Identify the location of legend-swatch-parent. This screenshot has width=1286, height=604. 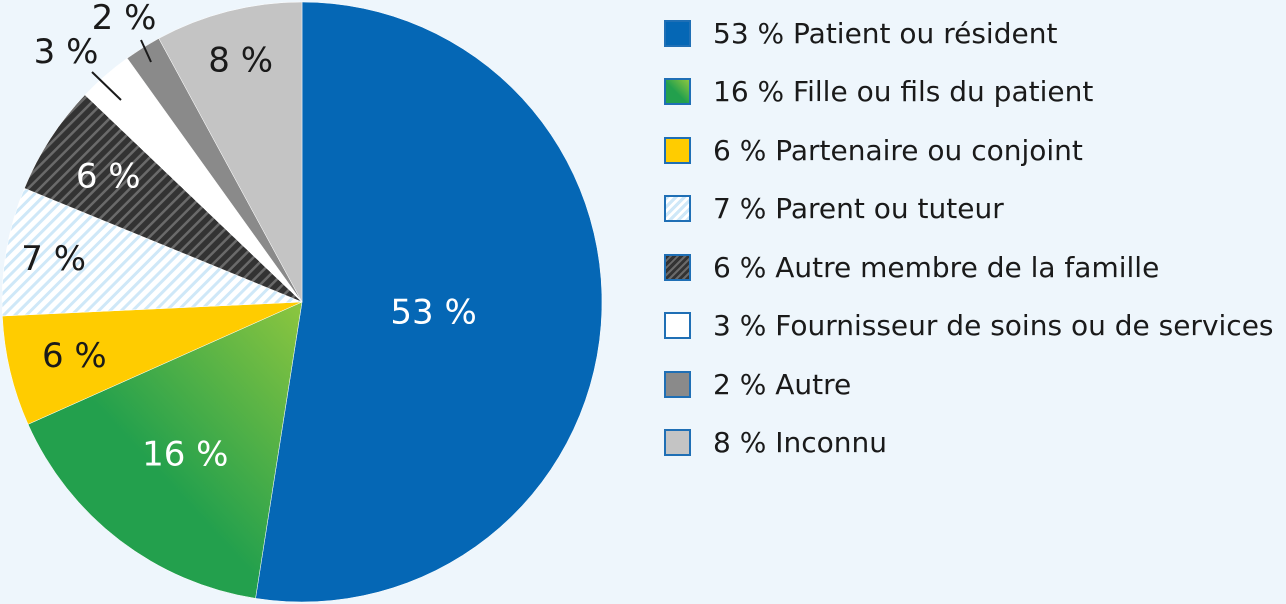
(677, 209).